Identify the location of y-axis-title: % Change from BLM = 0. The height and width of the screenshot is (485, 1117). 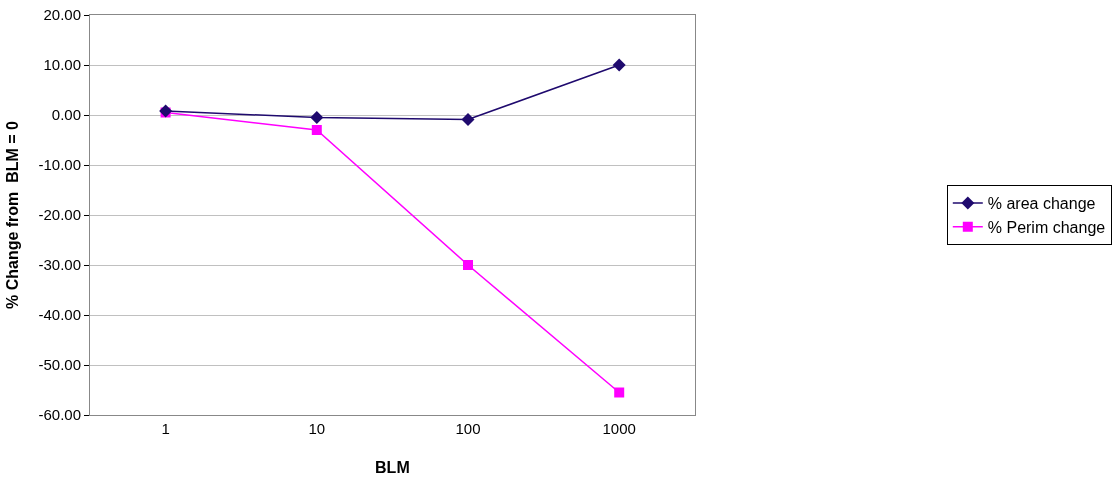
(13, 215).